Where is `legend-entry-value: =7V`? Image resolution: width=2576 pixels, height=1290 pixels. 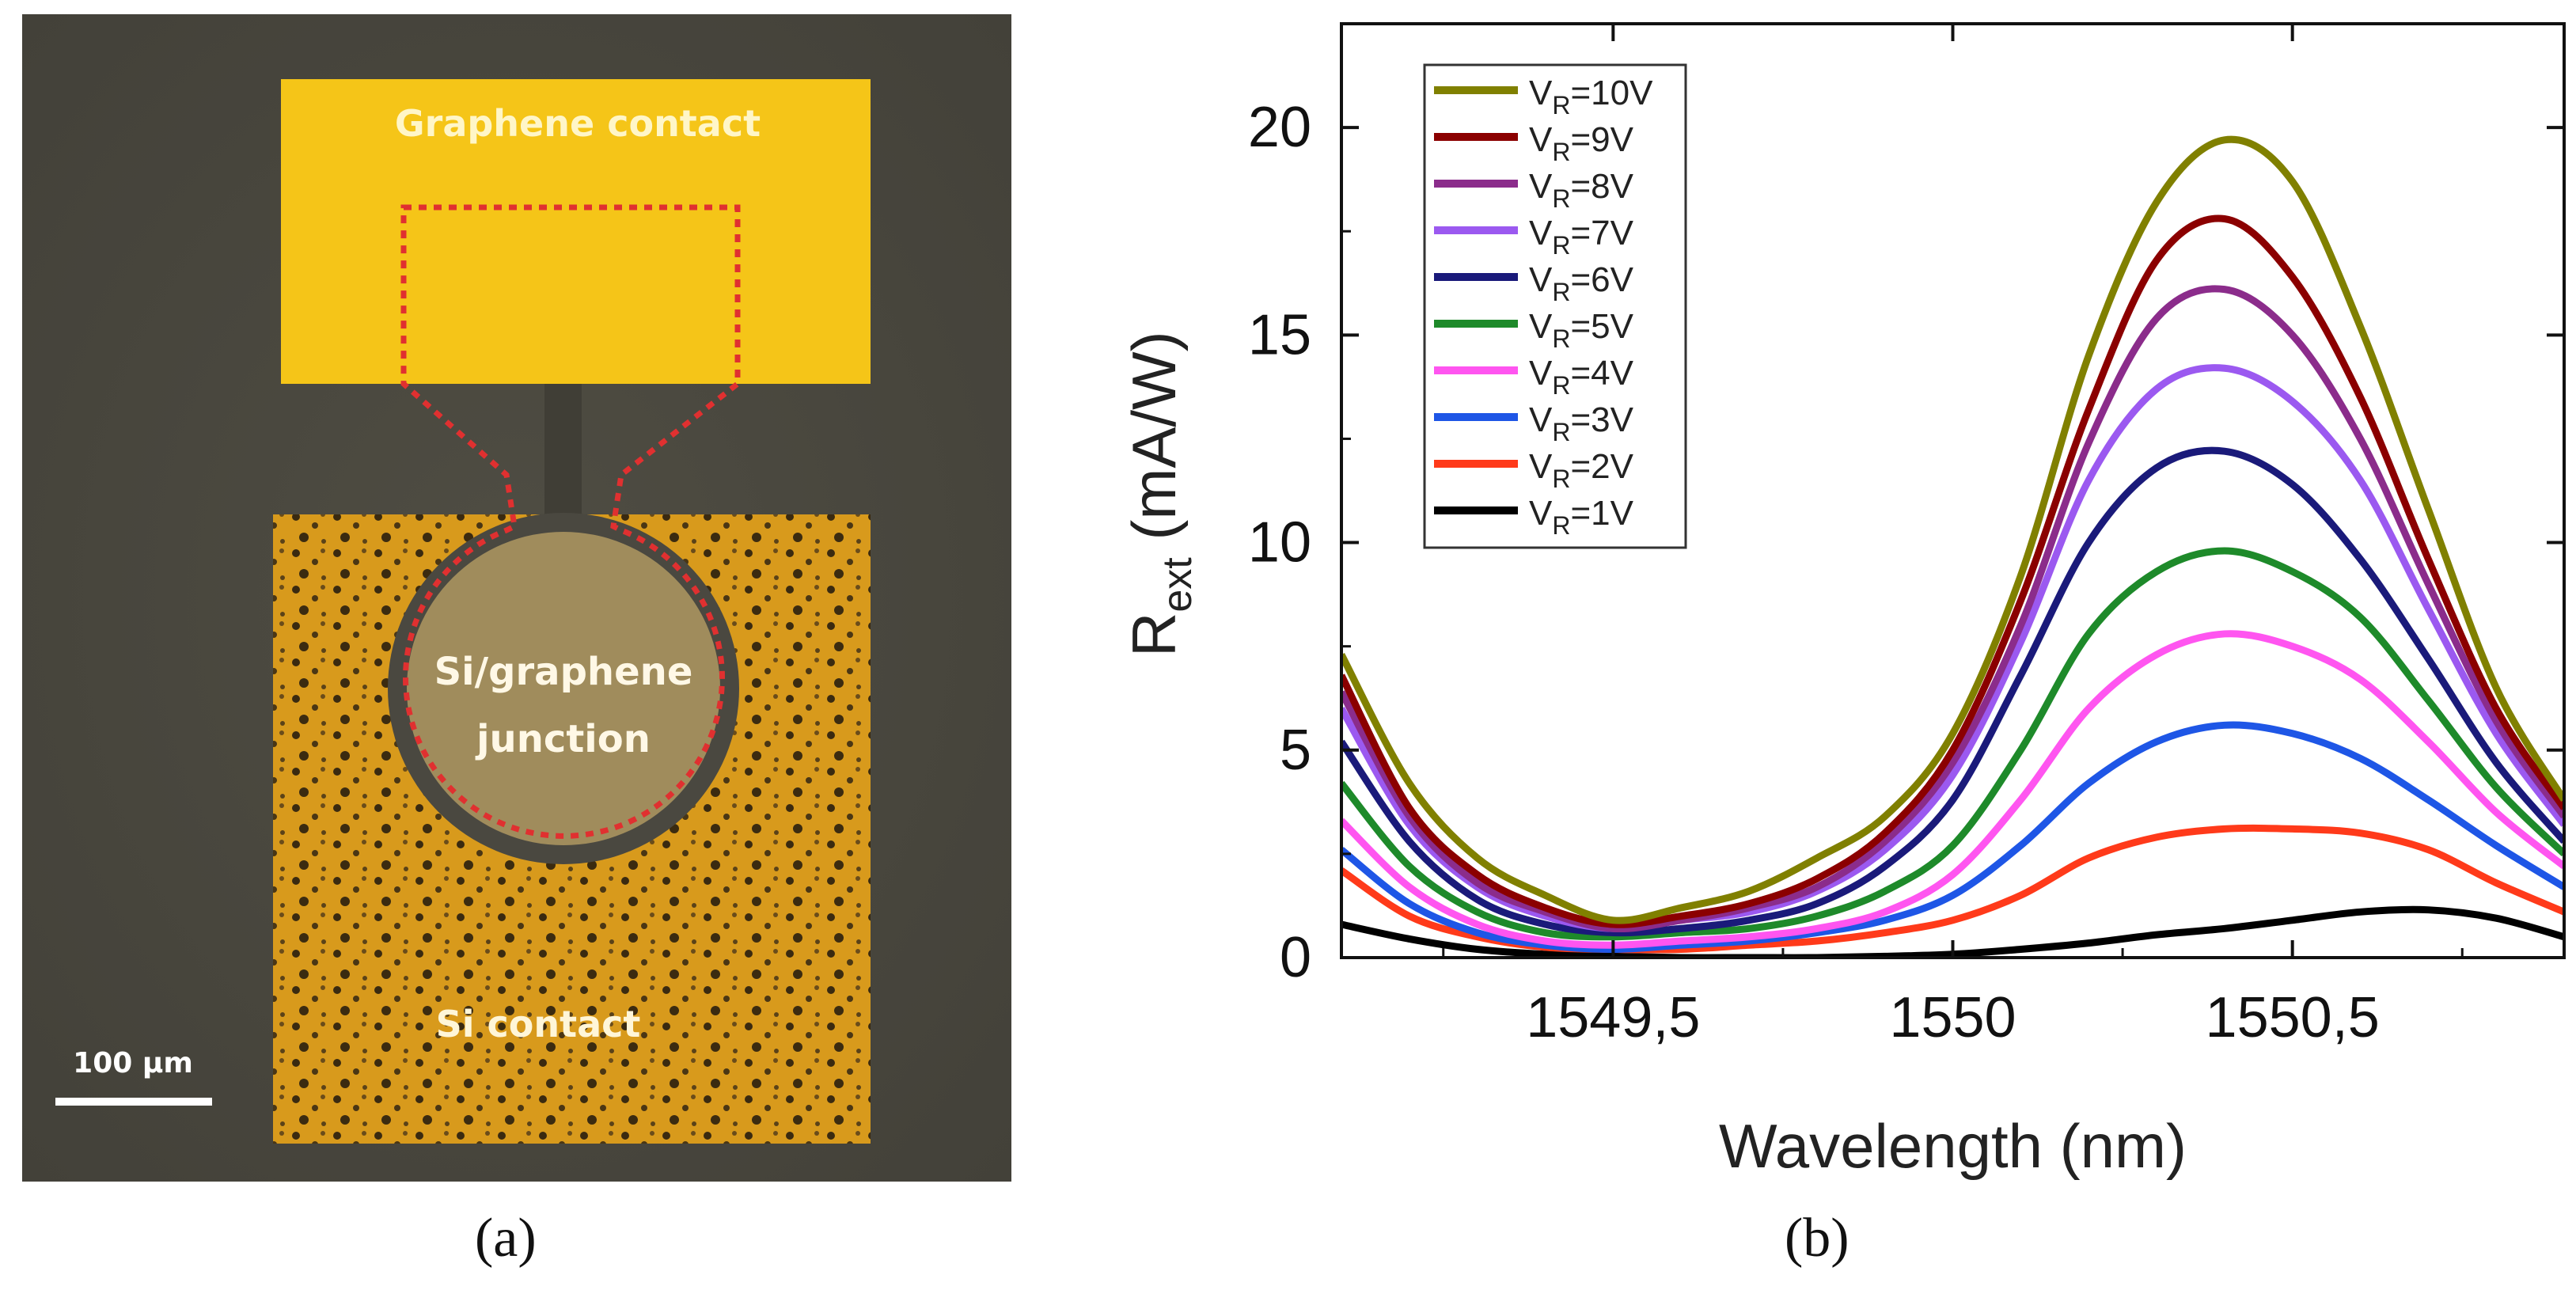 legend-entry-value: =7V is located at coordinates (1601, 233).